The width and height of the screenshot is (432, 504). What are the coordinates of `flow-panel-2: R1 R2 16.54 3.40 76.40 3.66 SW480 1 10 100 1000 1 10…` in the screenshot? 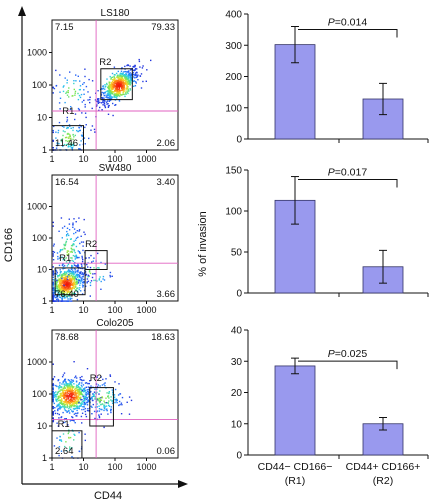 It's located at (103, 239).